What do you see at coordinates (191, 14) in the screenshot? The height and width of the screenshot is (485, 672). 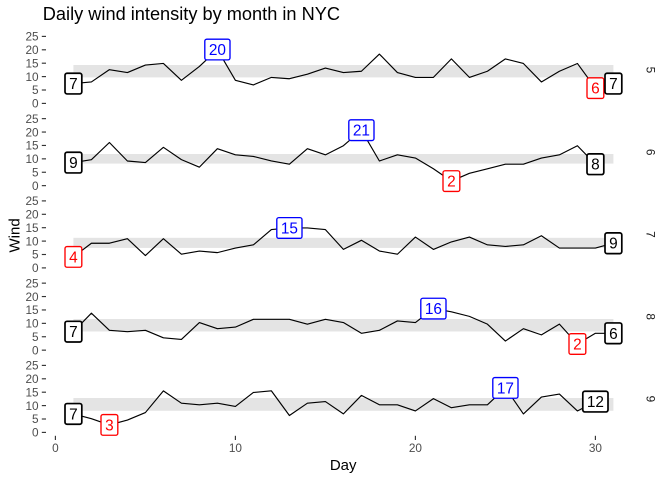 I see `svg-text:Daily wind intensity by month: Daily wind intensity by month in NYC` at bounding box center [191, 14].